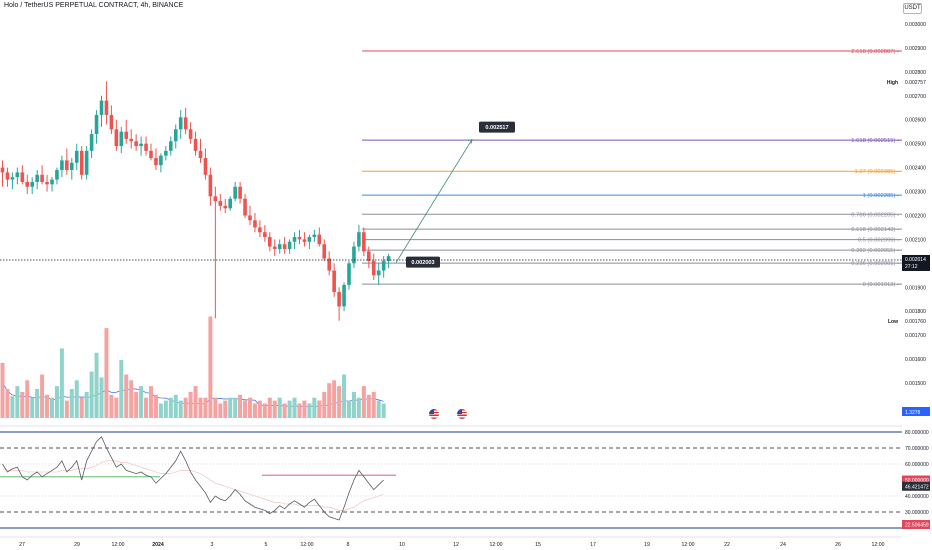 The height and width of the screenshot is (550, 932). Describe the element at coordinates (915, 288) in the screenshot. I see `price-axis-tick: 0.001900` at that location.